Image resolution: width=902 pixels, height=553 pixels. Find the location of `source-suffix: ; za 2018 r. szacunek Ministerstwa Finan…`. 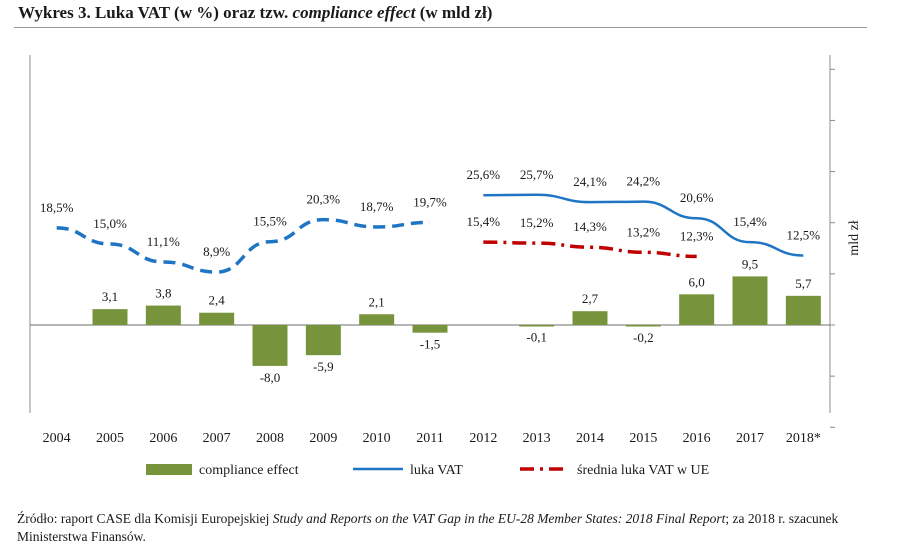

source-suffix: ; za 2018 r. szacunek Ministerstwa Finan… is located at coordinates (428, 527).